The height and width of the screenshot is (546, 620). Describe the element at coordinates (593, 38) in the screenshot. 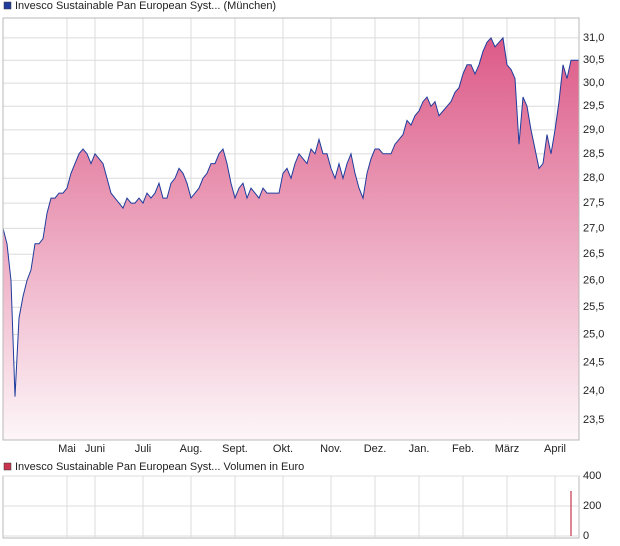

I see `y-tick-label: 31,0` at that location.